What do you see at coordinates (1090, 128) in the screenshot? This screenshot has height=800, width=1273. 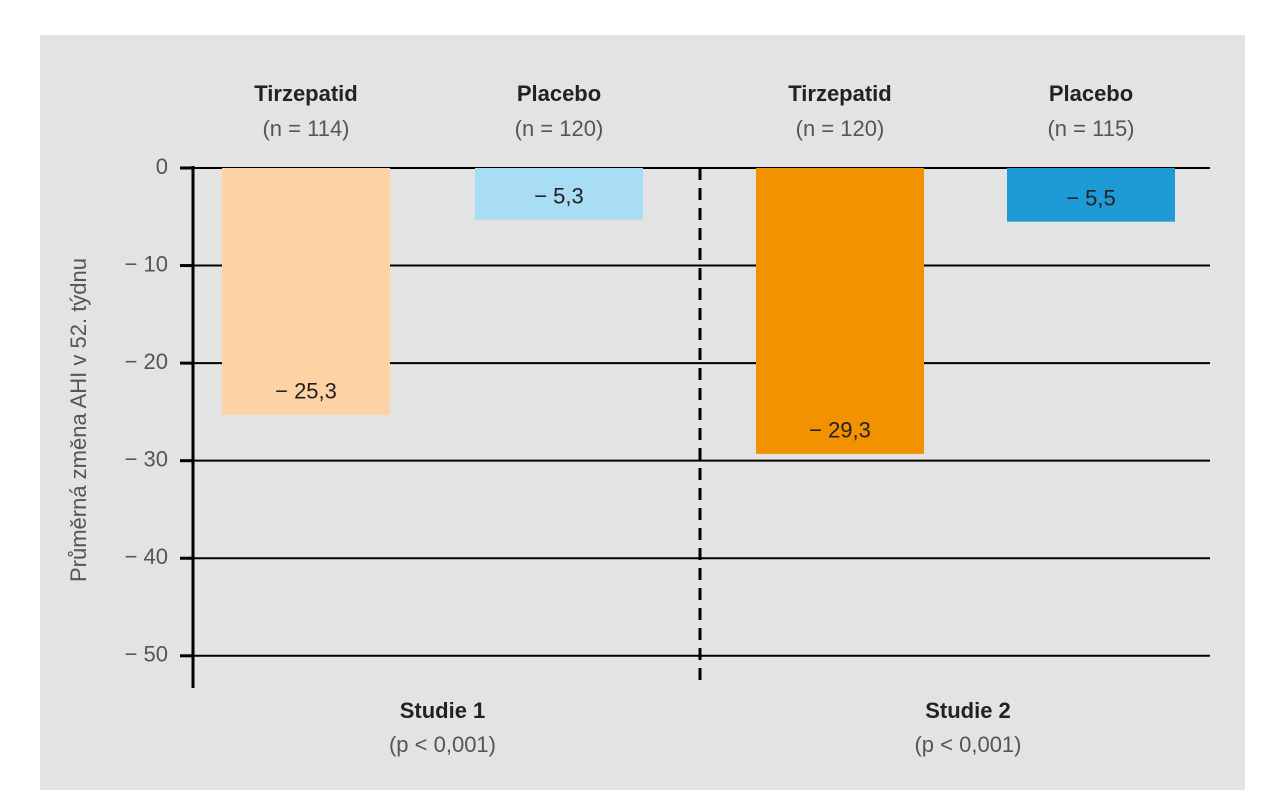 I see `category-note: (n = 115)` at bounding box center [1090, 128].